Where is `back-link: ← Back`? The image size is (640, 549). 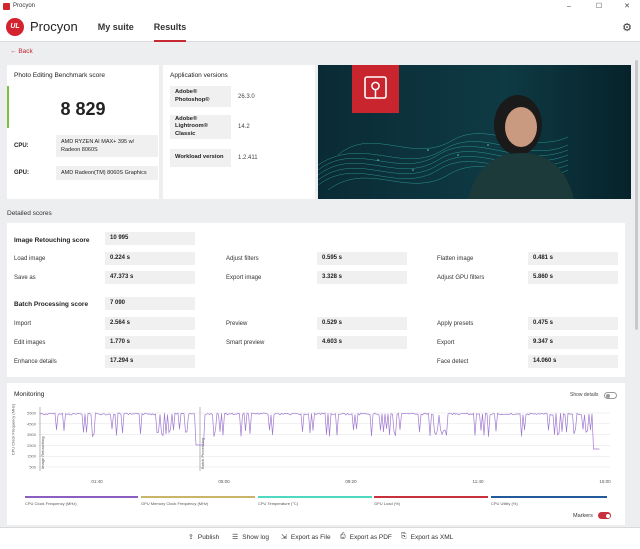
back-link: ← Back is located at coordinates (21, 51).